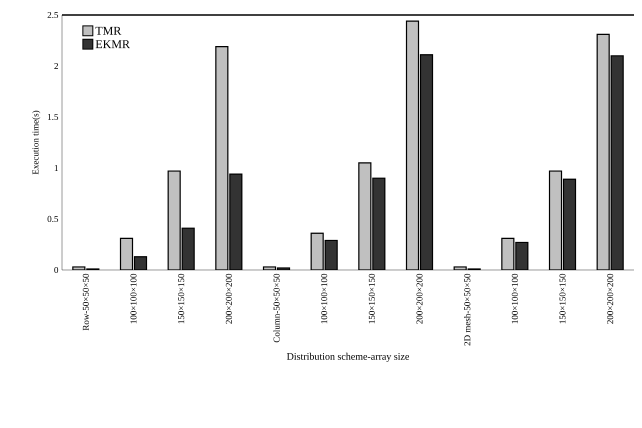  Describe the element at coordinates (85, 302) in the screenshot. I see `x-tick-label: Row-50×50×50` at that location.